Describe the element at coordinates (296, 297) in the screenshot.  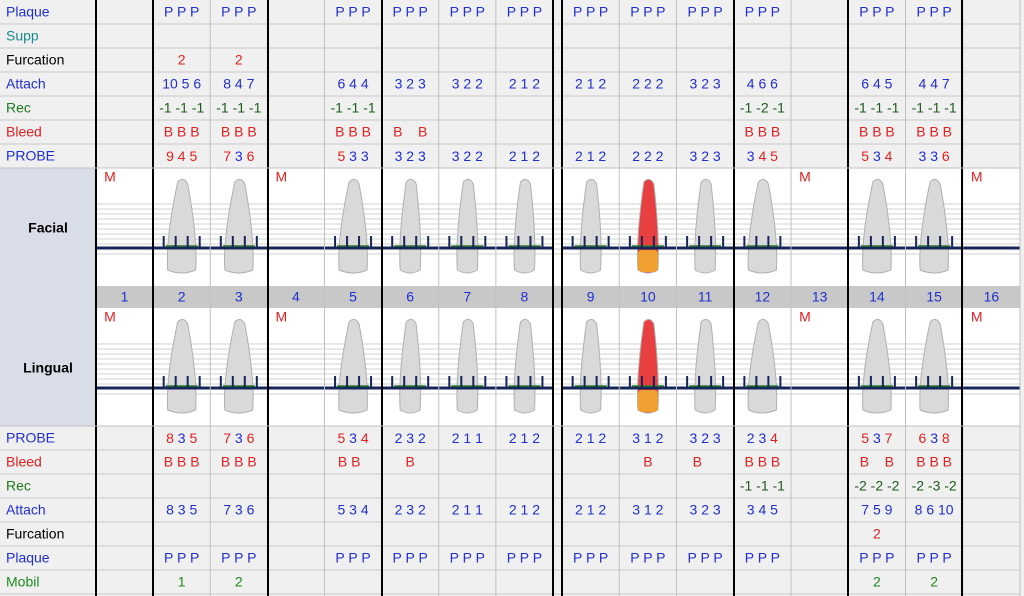
I see `tooth-number: 4` at that location.